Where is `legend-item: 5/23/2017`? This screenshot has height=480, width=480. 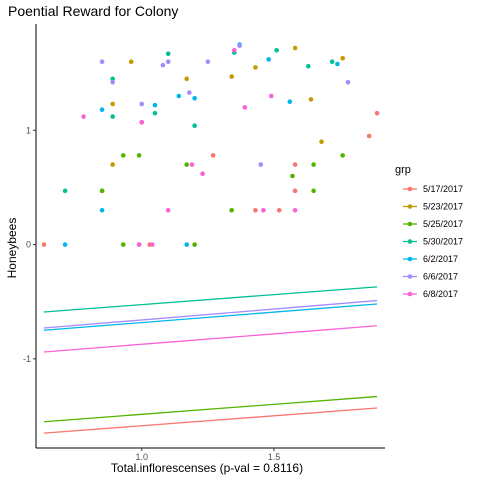
legend-item: 5/23/2017 is located at coordinates (433, 207).